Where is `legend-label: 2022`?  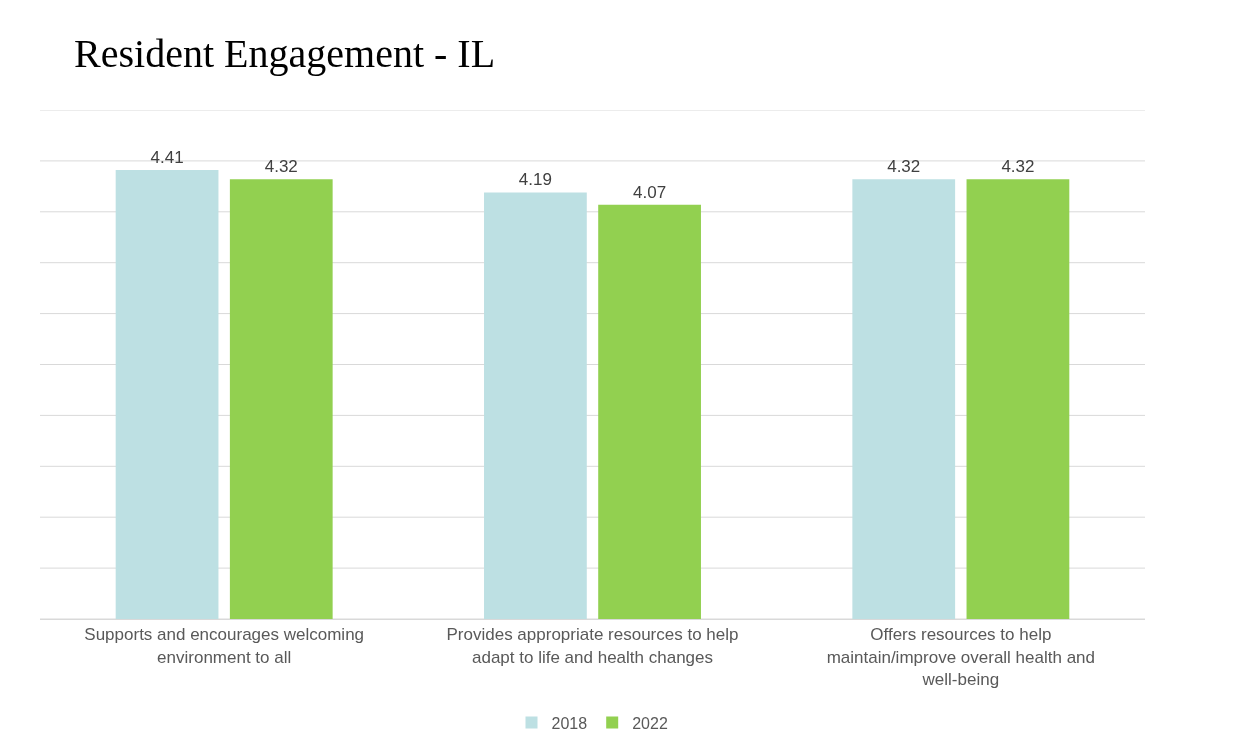 legend-label: 2022 is located at coordinates (650, 723).